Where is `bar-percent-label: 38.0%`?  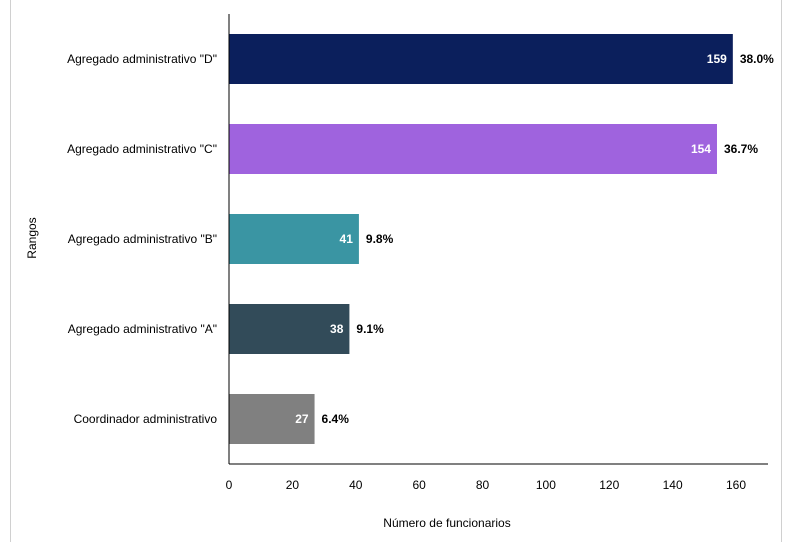
bar-percent-label: 38.0% is located at coordinates (757, 59).